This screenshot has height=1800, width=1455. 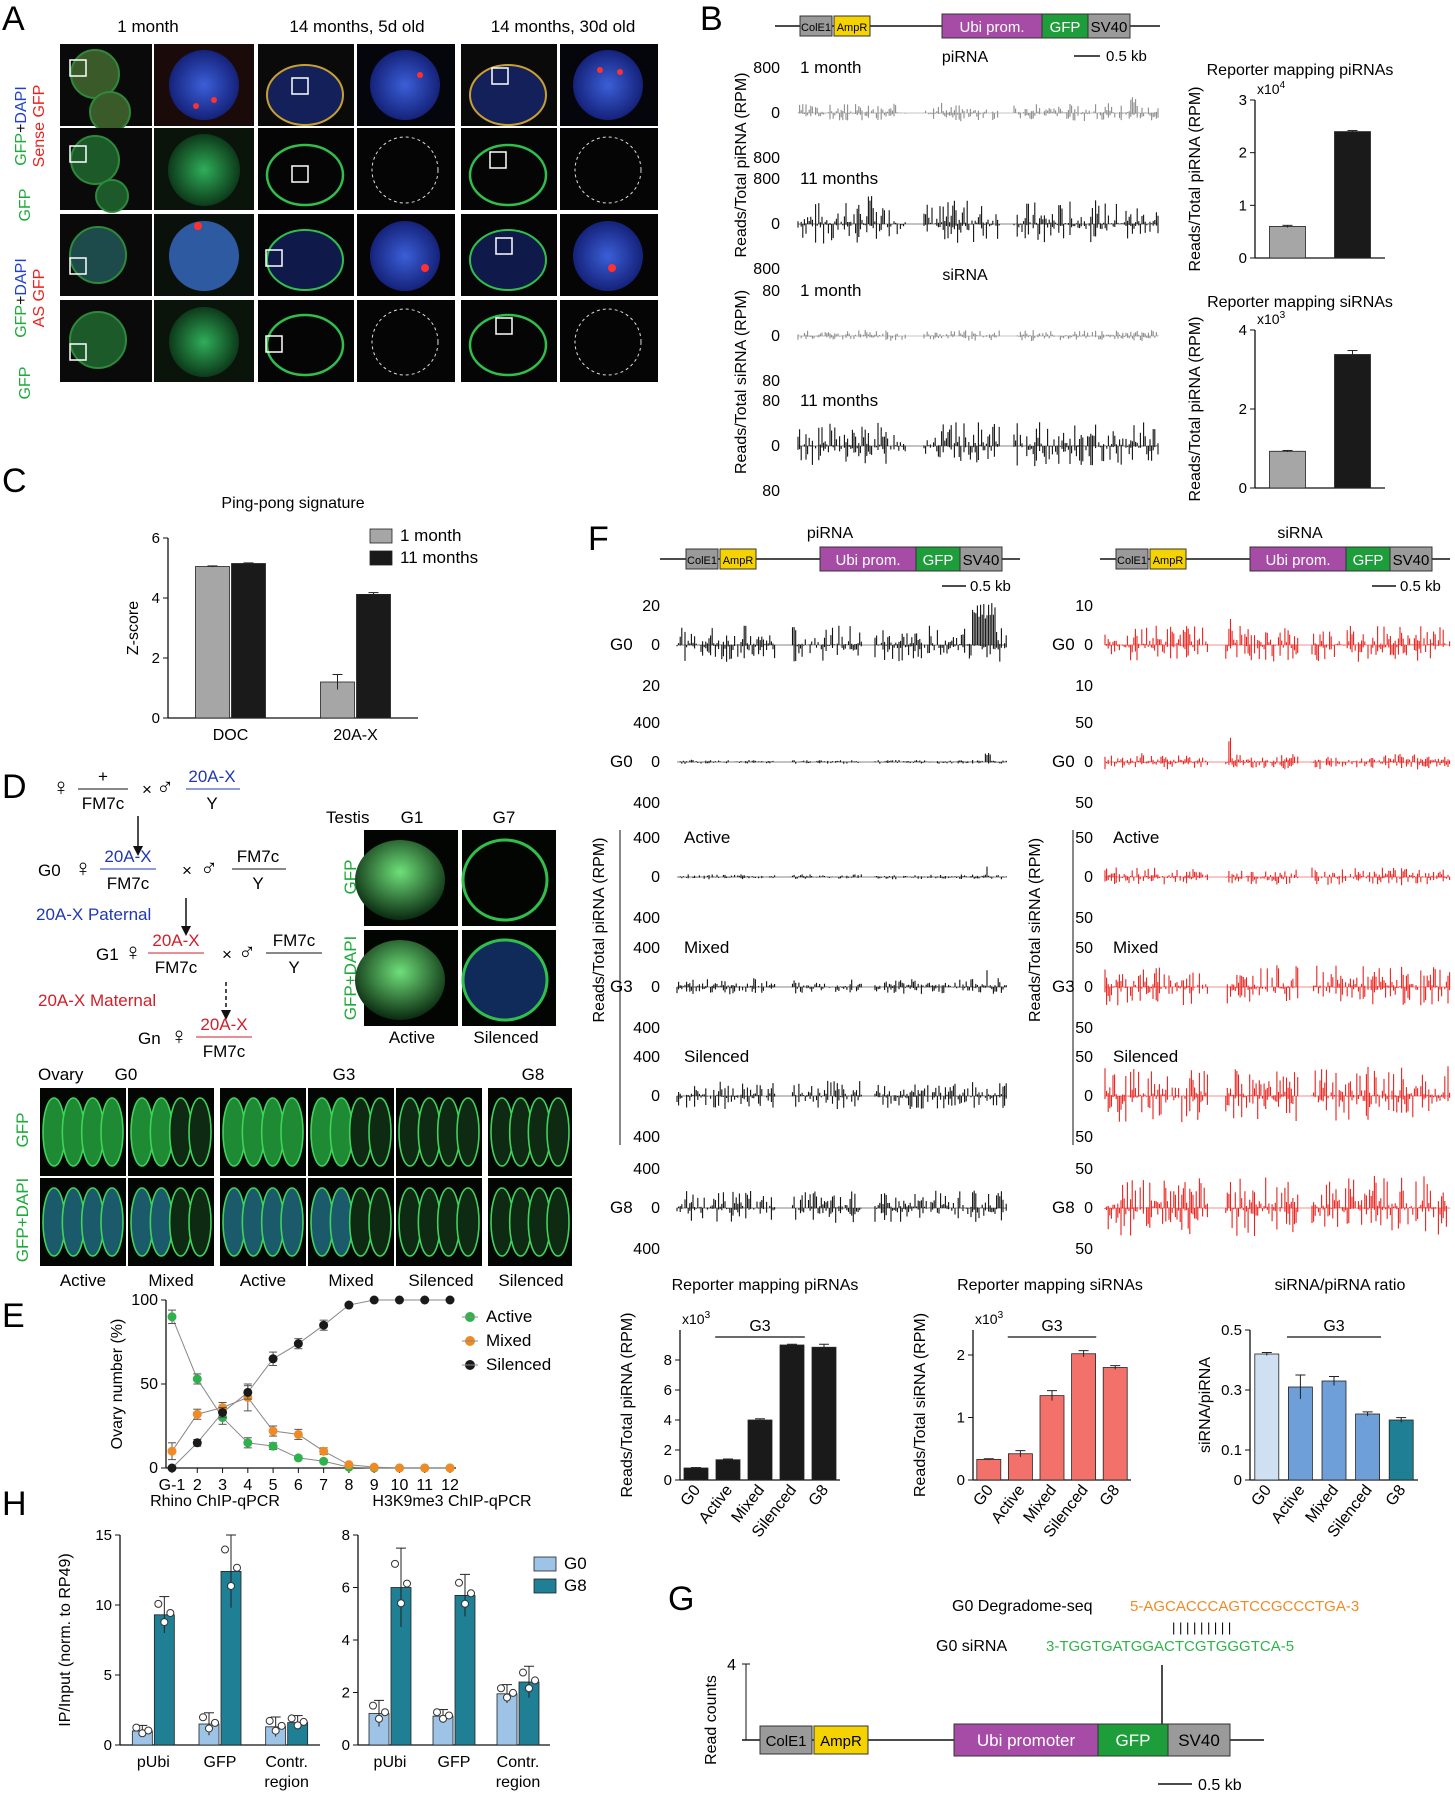 I want to click on scale-label: 0.5 kb, so click(x=1420, y=586).